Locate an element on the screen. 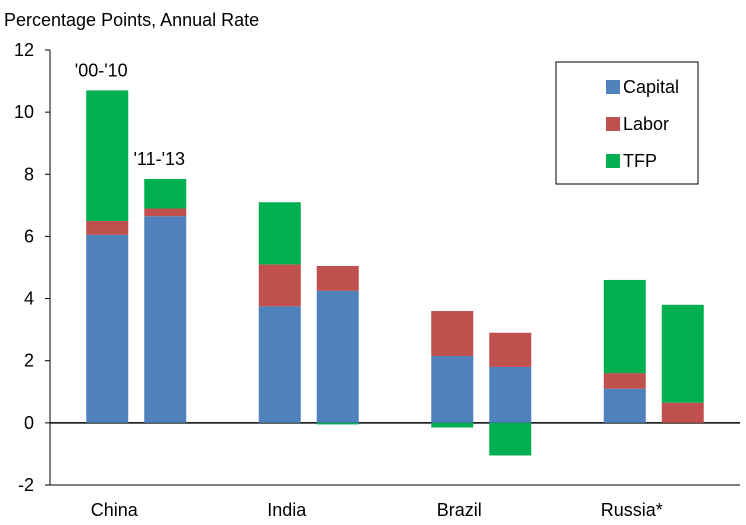 The image size is (746, 525). x-category-label: Russia* is located at coordinates (632, 510).